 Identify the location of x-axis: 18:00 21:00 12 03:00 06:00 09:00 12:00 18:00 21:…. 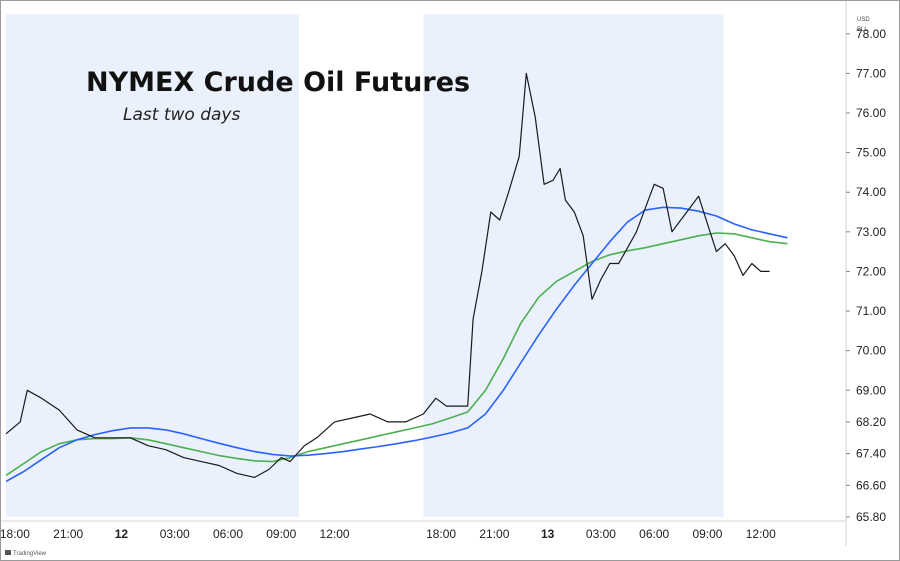
(423, 530).